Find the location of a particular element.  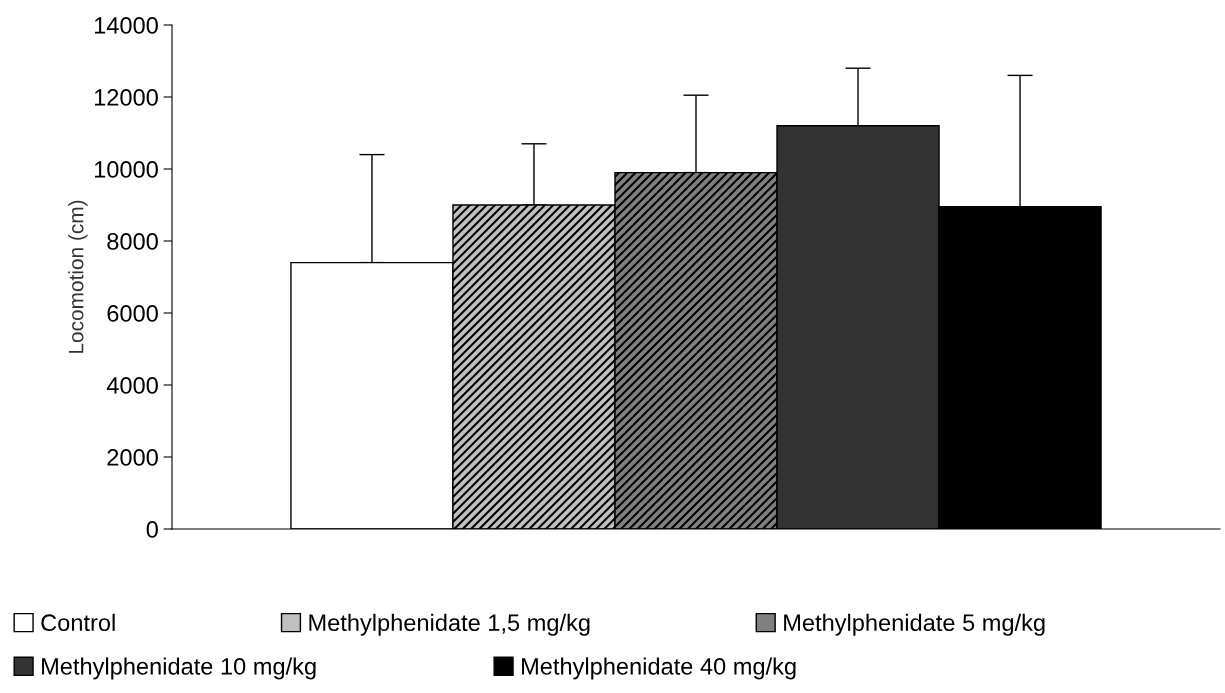

y-tick-label: 2000 is located at coordinates (132, 457).